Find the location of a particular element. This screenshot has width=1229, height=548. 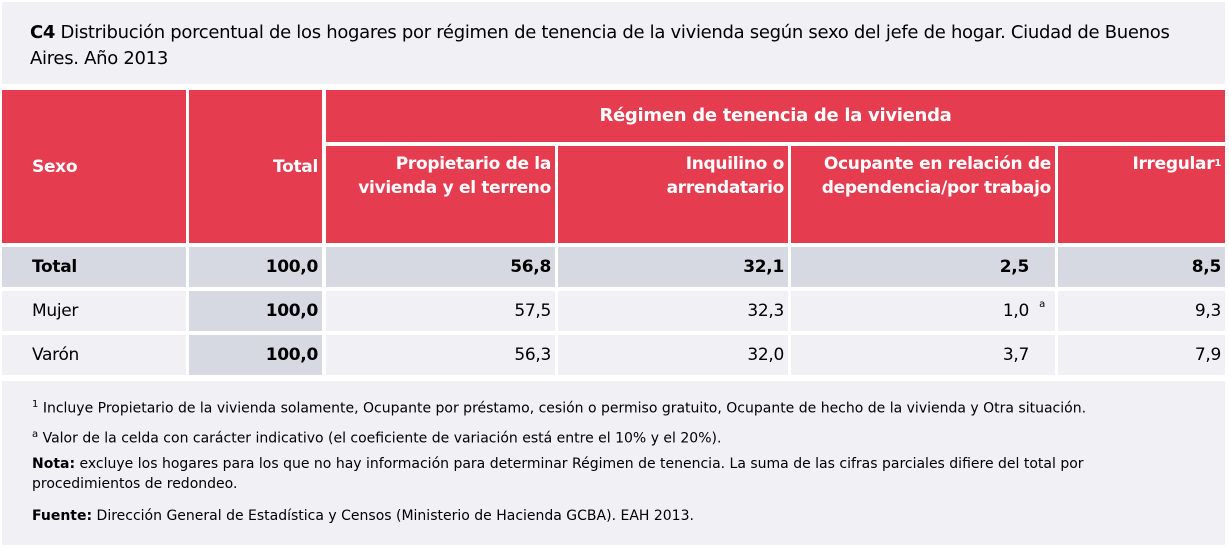

table-cell: 56,3 is located at coordinates (440, 355).